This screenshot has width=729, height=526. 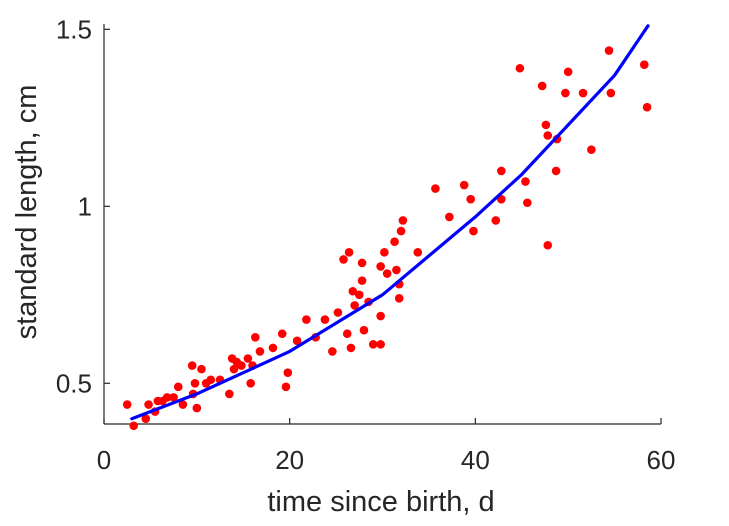 I want to click on y-axis-title: standard length, cm, so click(x=27, y=212).